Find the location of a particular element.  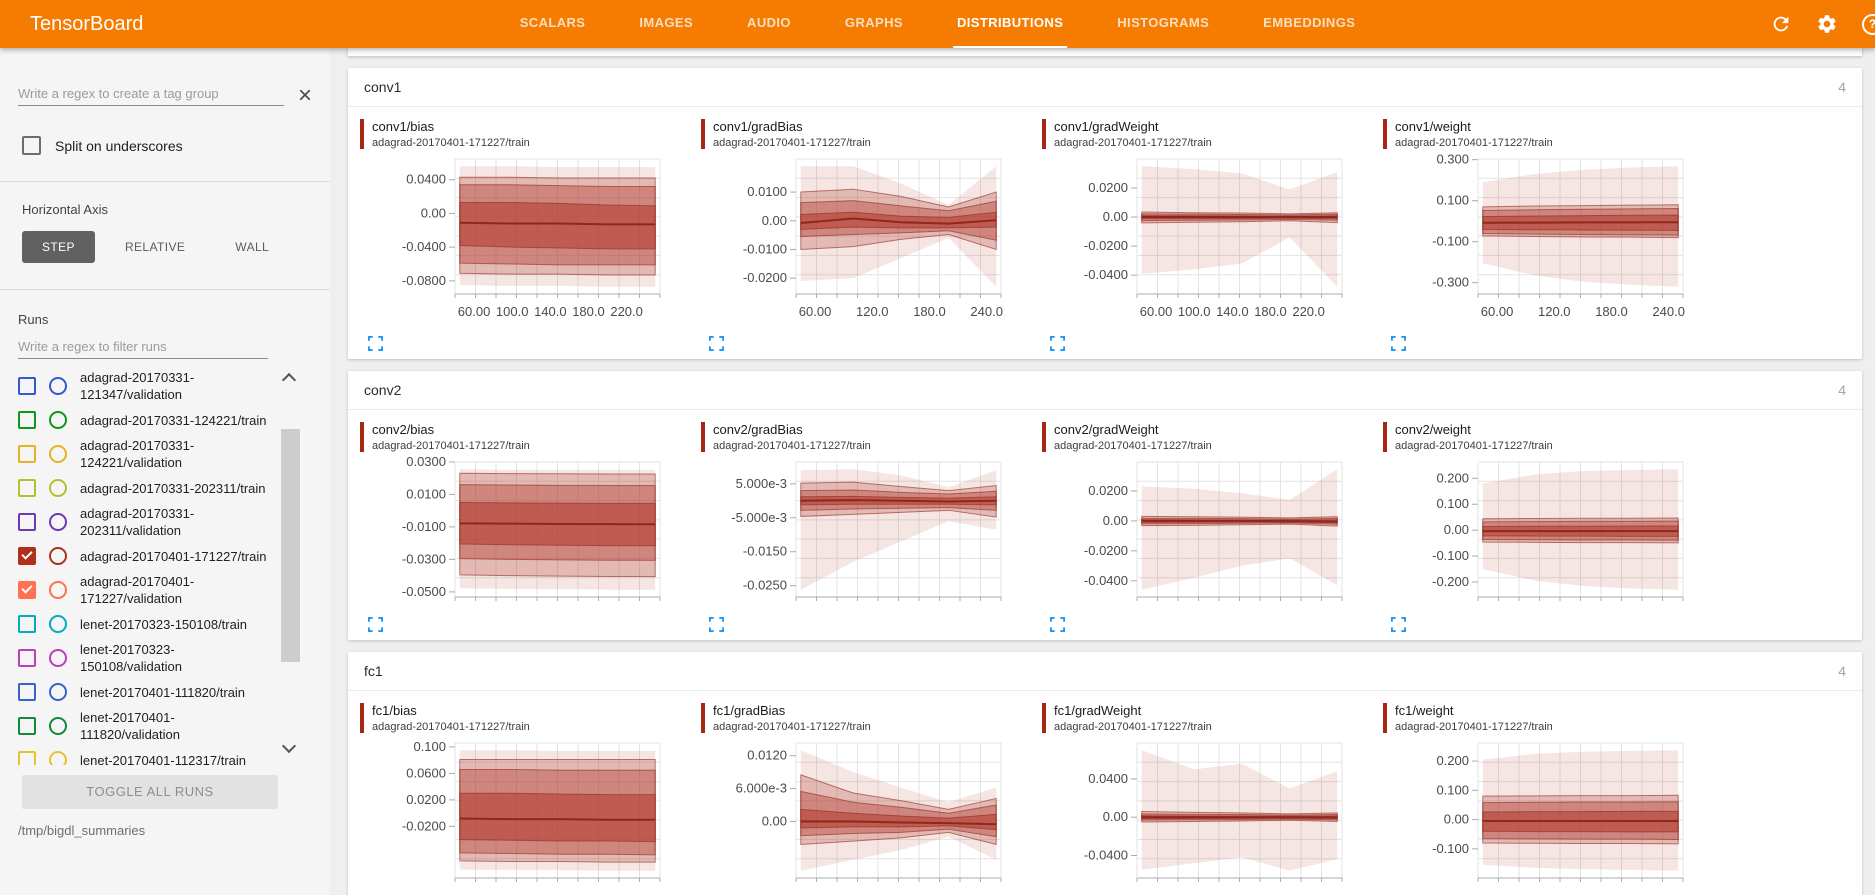

tab-scalars: SCALARS is located at coordinates (552, 22).